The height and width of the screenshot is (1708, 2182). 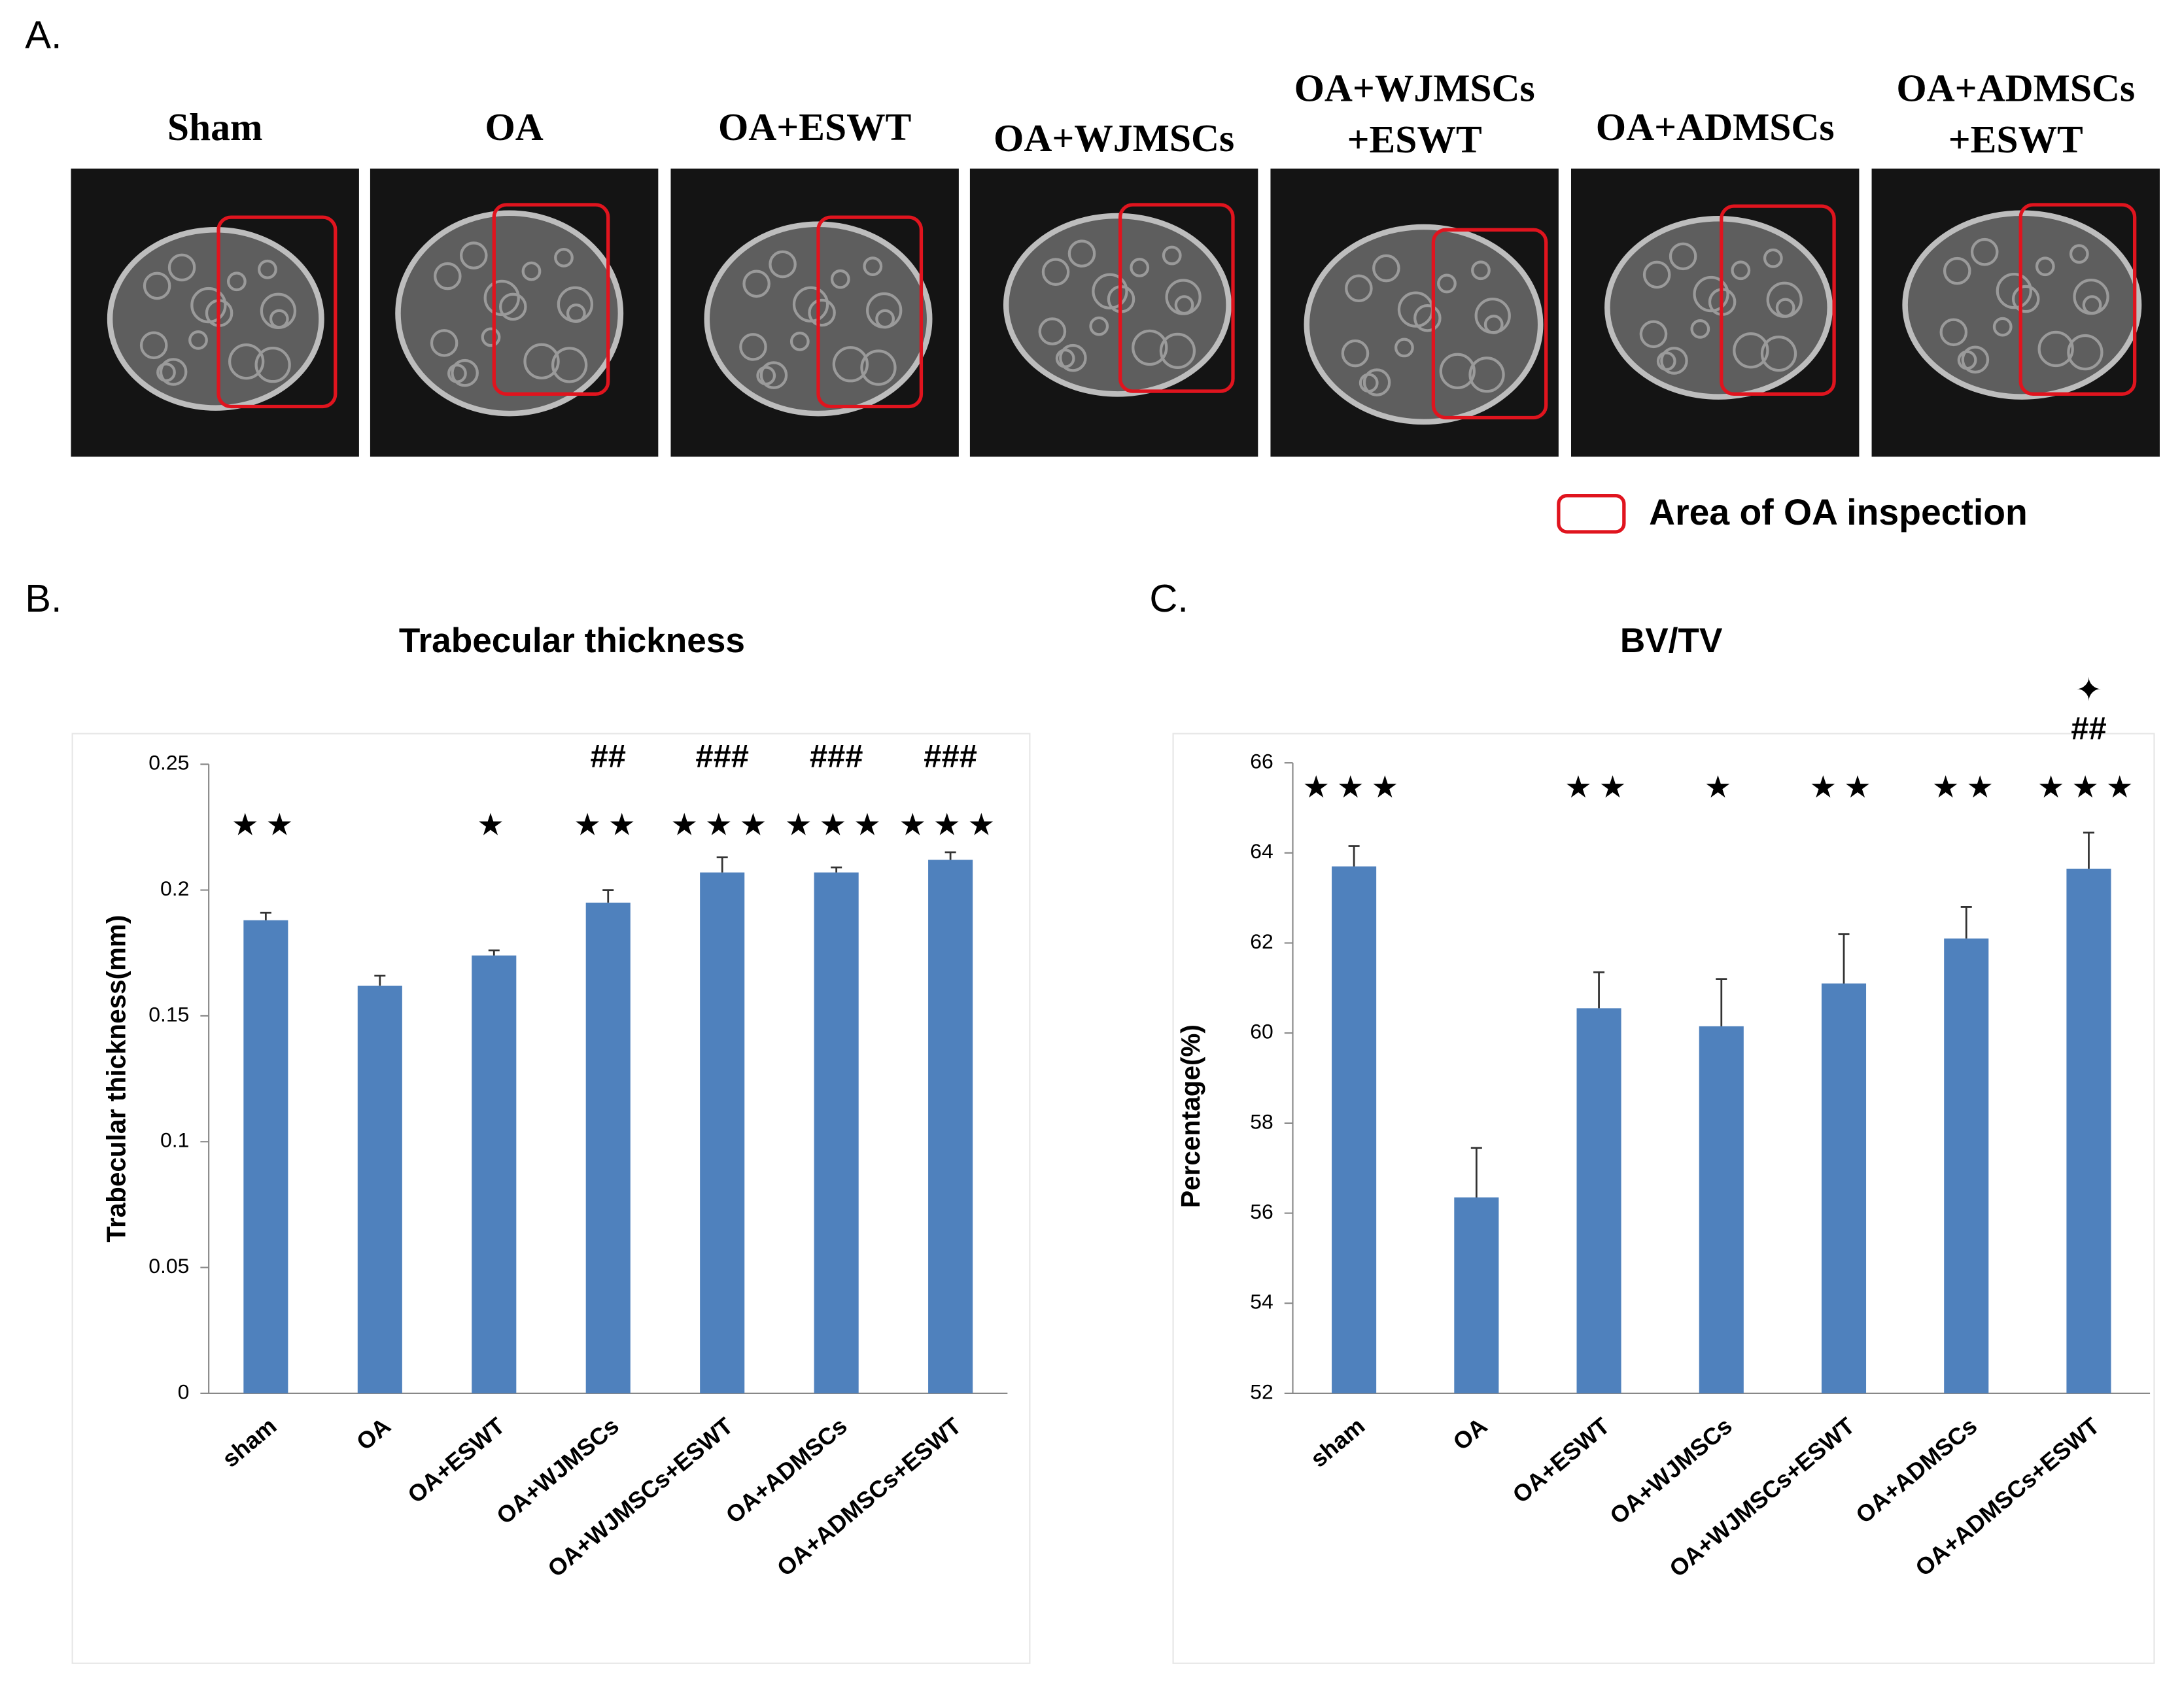 What do you see at coordinates (814, 126) in the screenshot?
I see `image-label: OA+ESWT` at bounding box center [814, 126].